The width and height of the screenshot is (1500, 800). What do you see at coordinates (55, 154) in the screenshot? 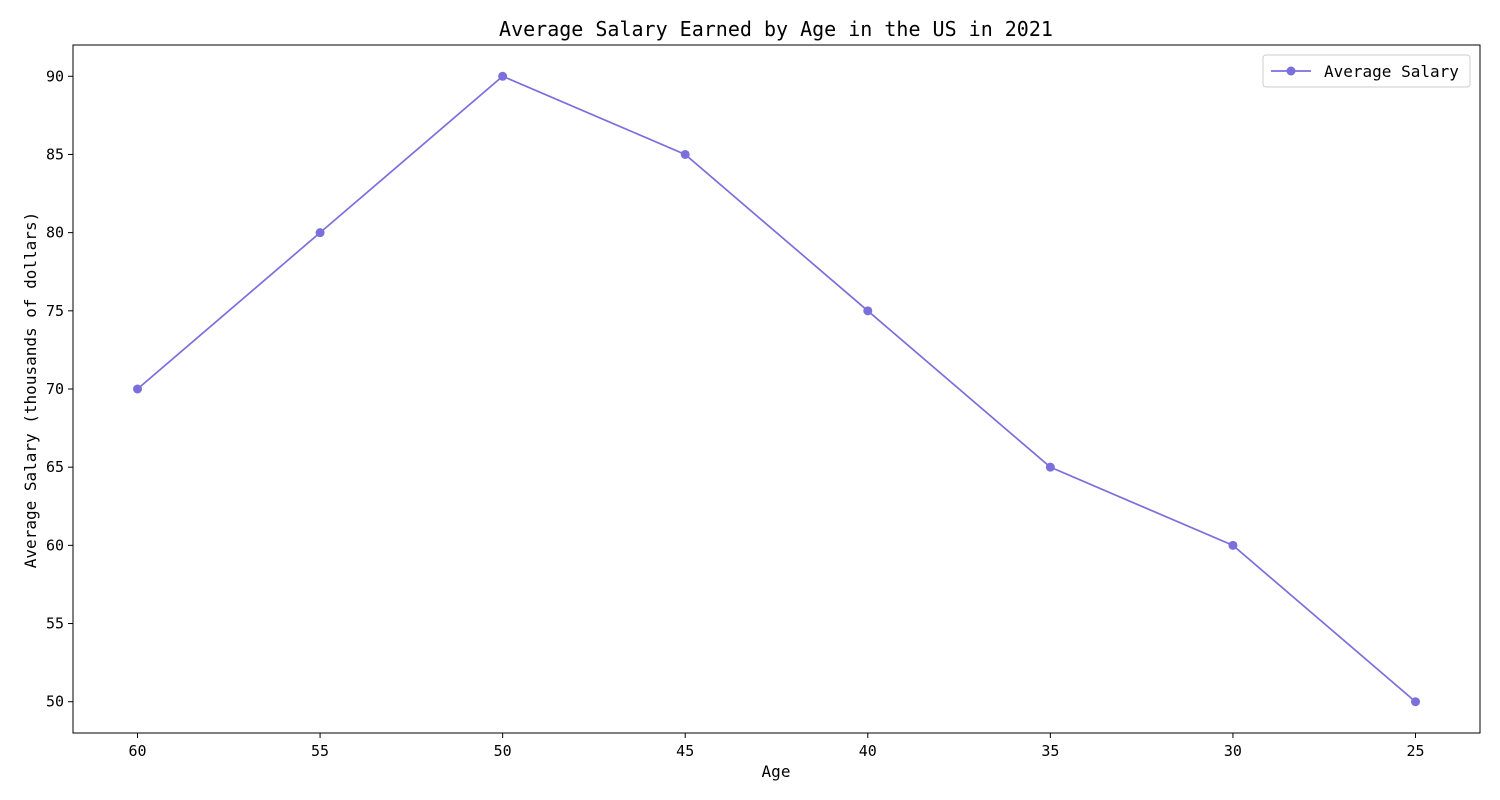
I see `y-tick-label: 85` at bounding box center [55, 154].